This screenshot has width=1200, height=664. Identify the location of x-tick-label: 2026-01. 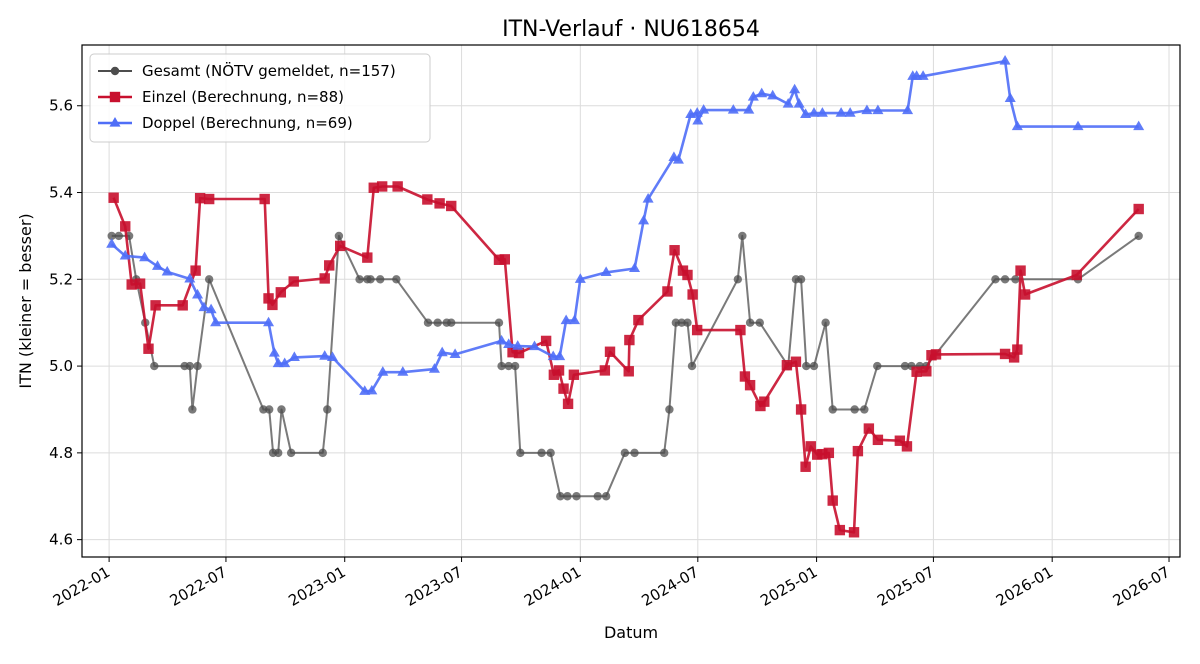
(1024, 586).